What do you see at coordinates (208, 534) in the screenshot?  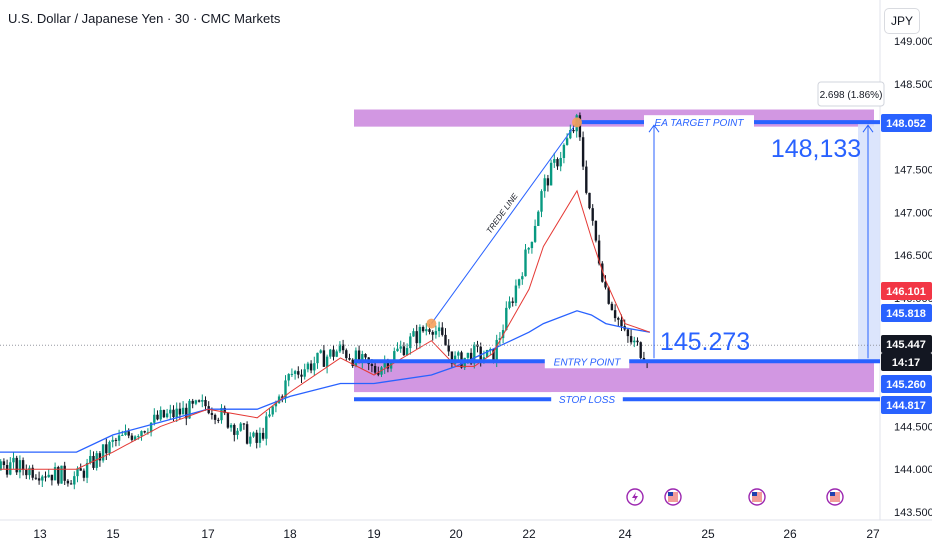 I see `time-tick-label: 17` at bounding box center [208, 534].